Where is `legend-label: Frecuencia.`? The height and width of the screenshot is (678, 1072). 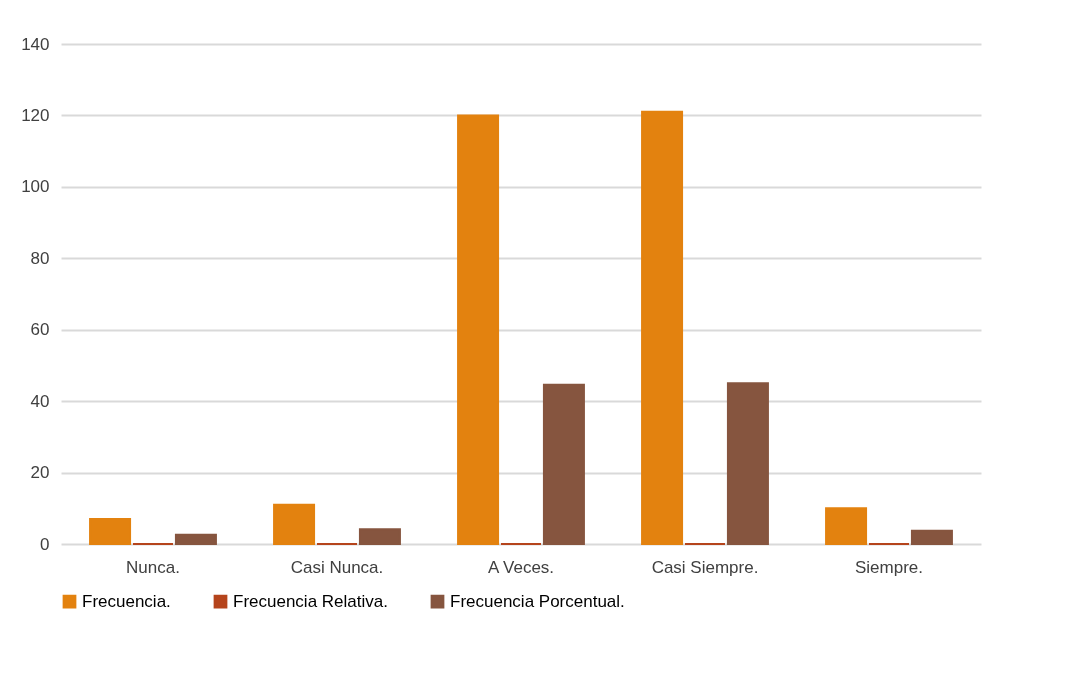 legend-label: Frecuencia. is located at coordinates (126, 601).